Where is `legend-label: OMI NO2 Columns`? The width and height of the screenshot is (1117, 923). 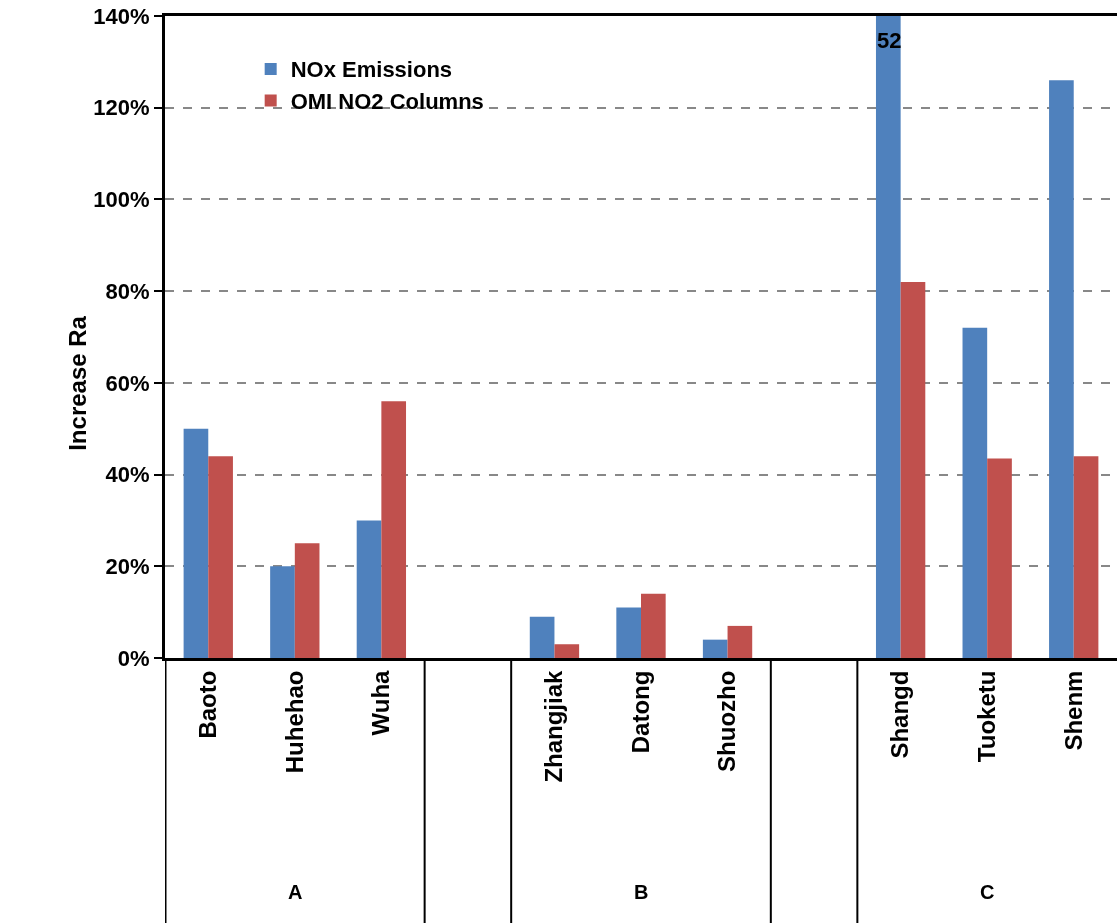 legend-label: OMI NO2 Columns is located at coordinates (387, 102).